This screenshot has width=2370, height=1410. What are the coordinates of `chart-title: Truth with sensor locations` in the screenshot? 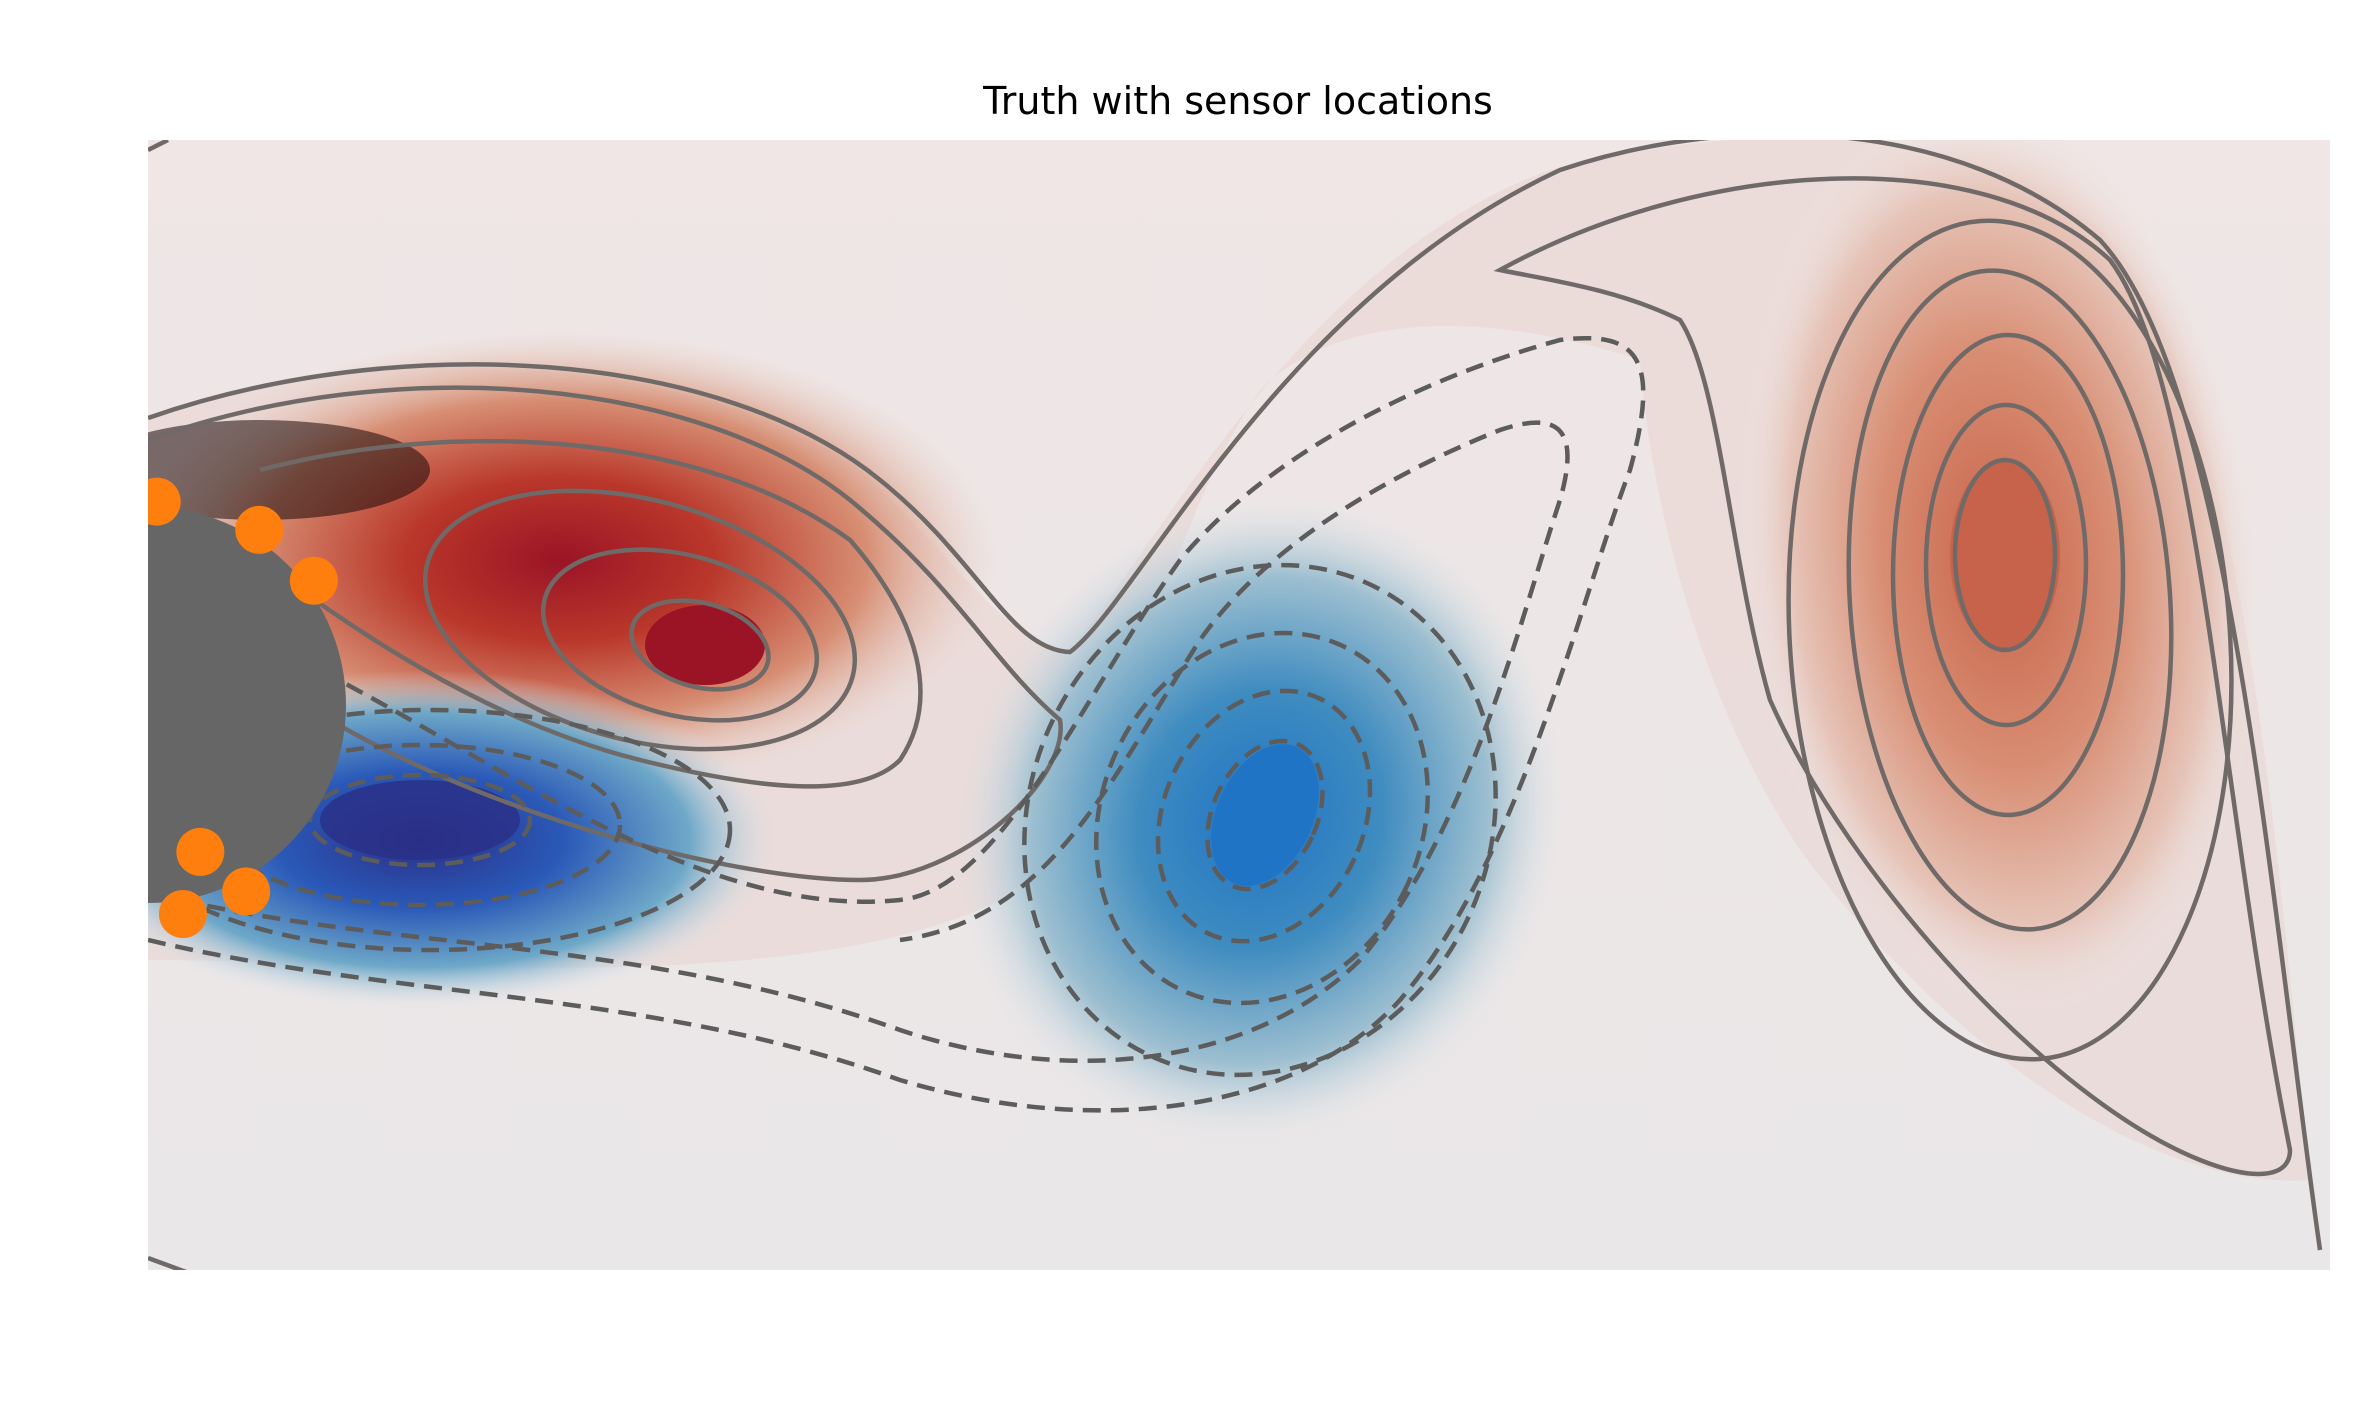 It's located at (1237, 101).